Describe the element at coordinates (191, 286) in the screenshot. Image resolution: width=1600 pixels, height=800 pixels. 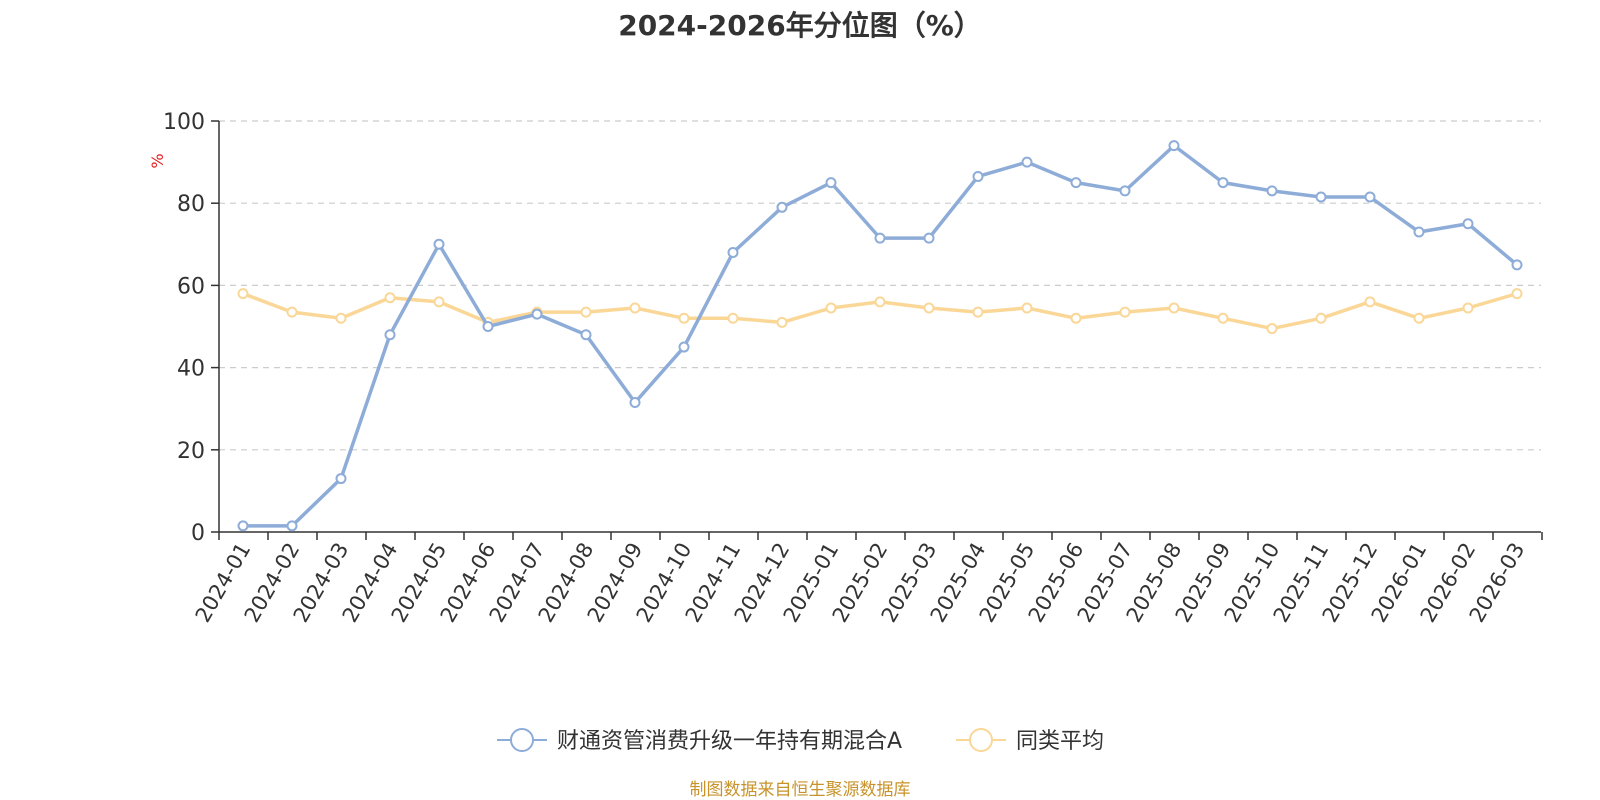
I see `y-tick-label: 60` at that location.